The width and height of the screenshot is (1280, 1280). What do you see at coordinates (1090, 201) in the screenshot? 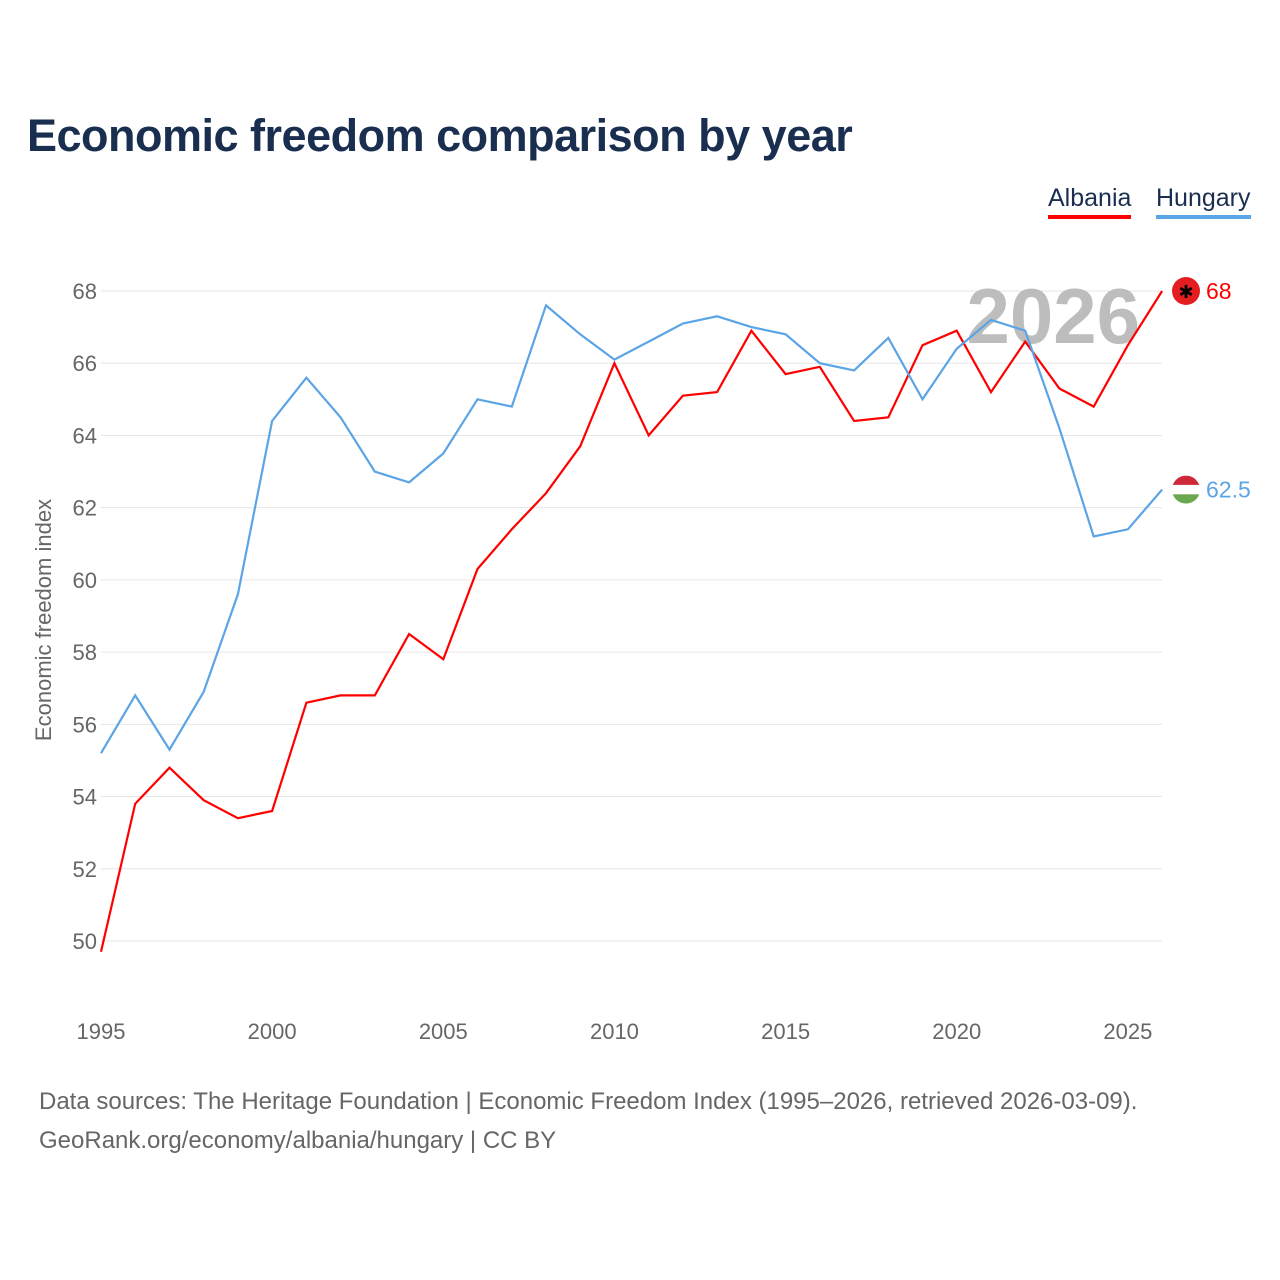
I see `legend-albania: Albania` at bounding box center [1090, 201].